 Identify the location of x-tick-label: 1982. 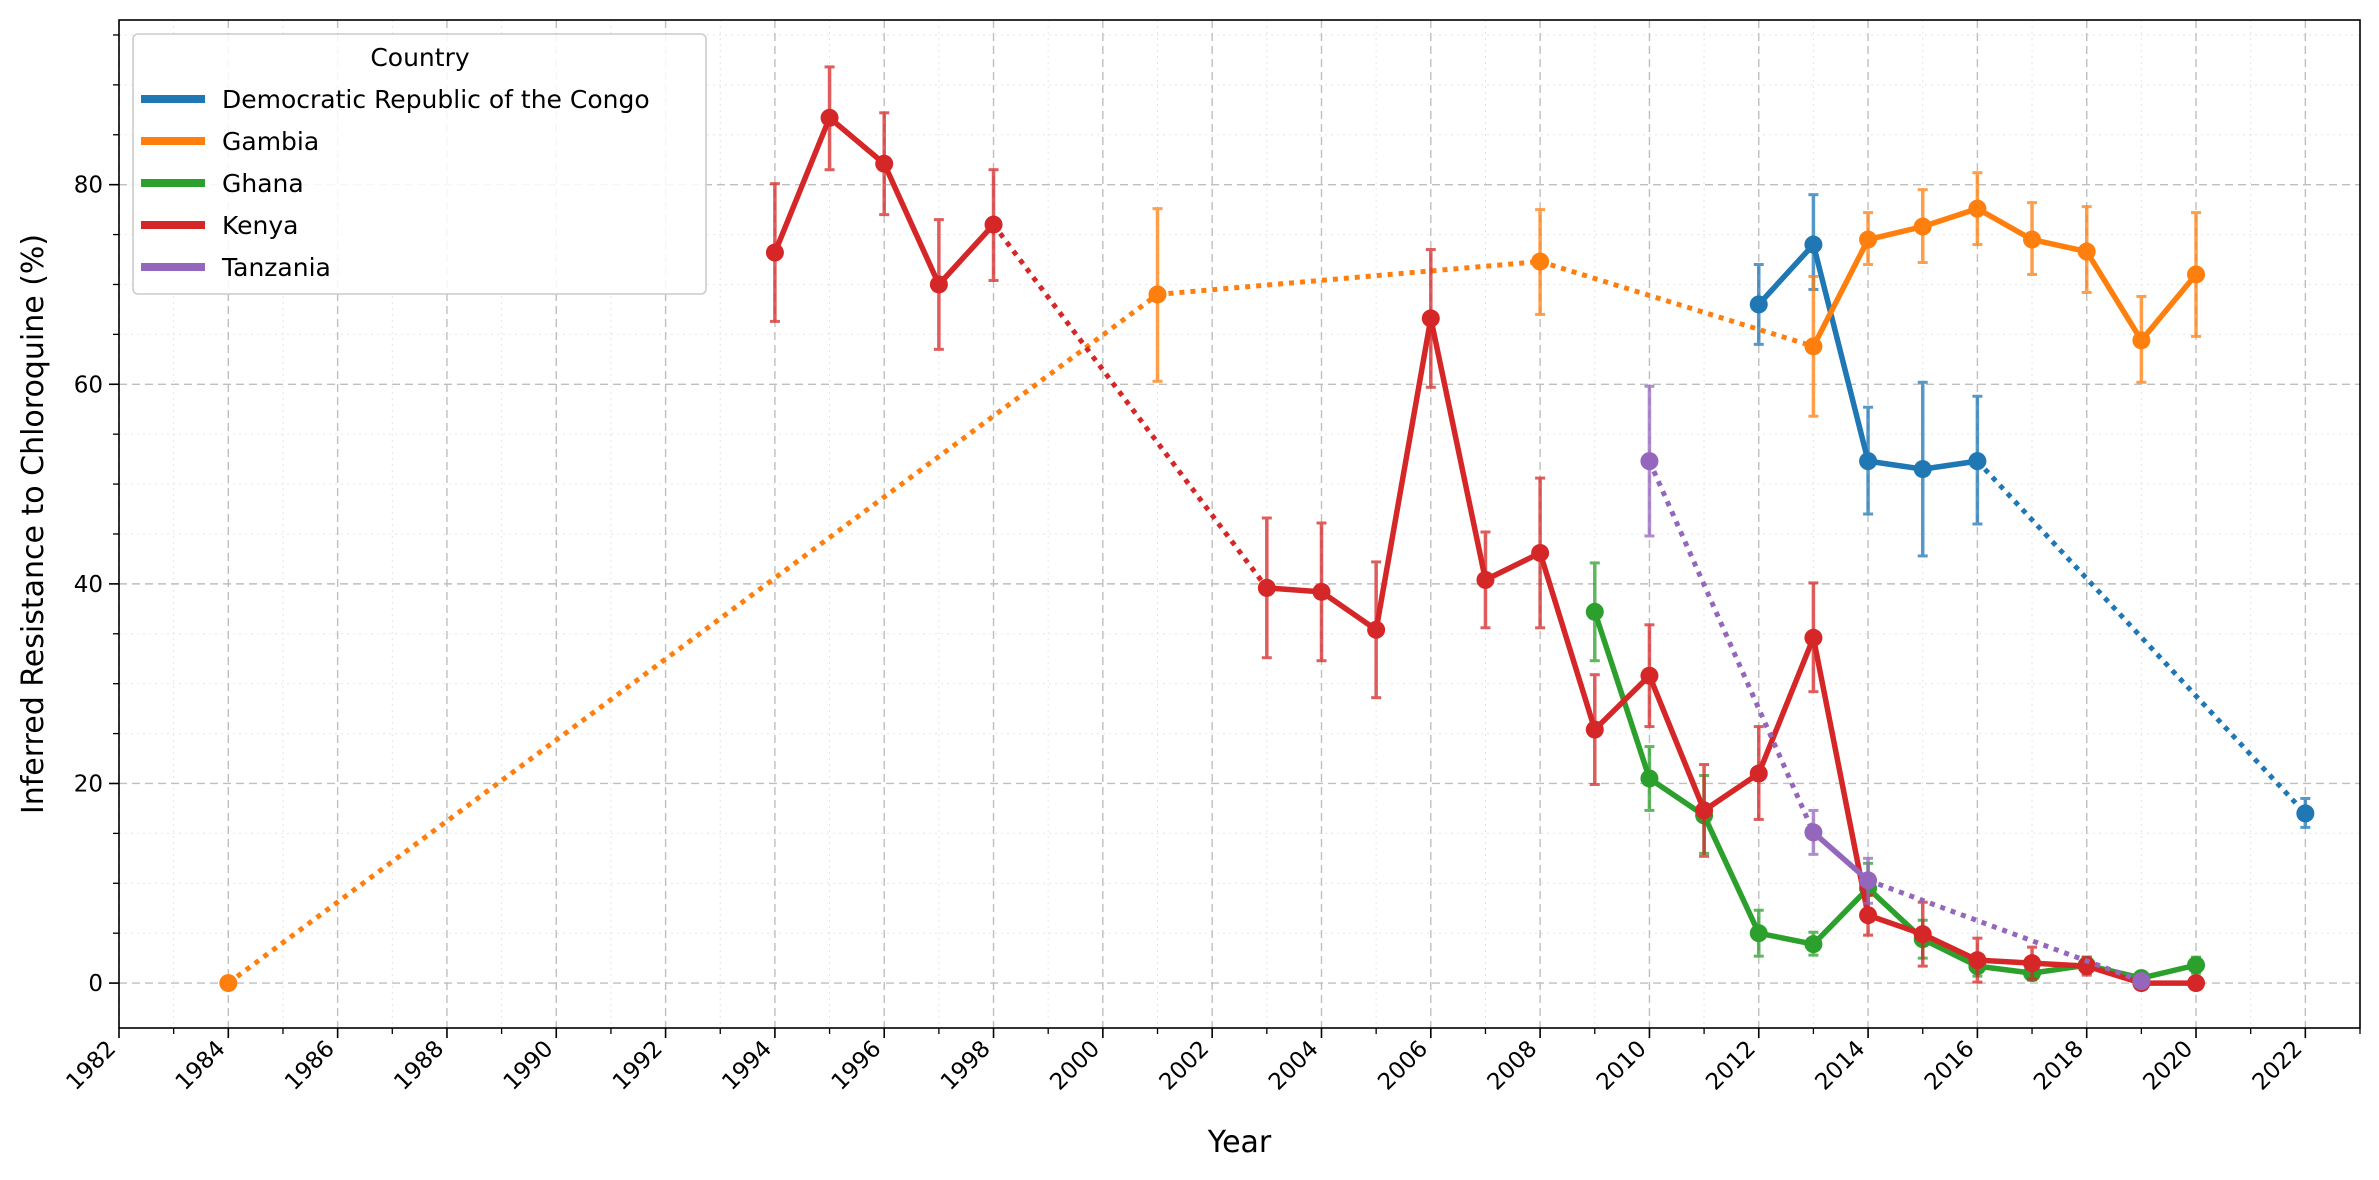
(91, 1066).